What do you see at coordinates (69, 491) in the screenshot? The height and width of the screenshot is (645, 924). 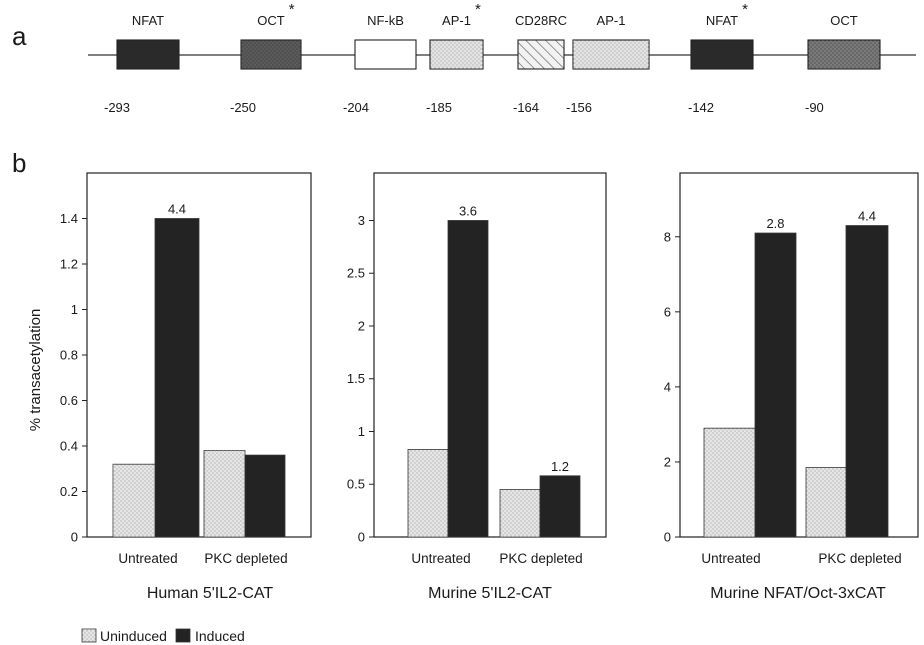 I see `y-tick-label: 0.2` at bounding box center [69, 491].